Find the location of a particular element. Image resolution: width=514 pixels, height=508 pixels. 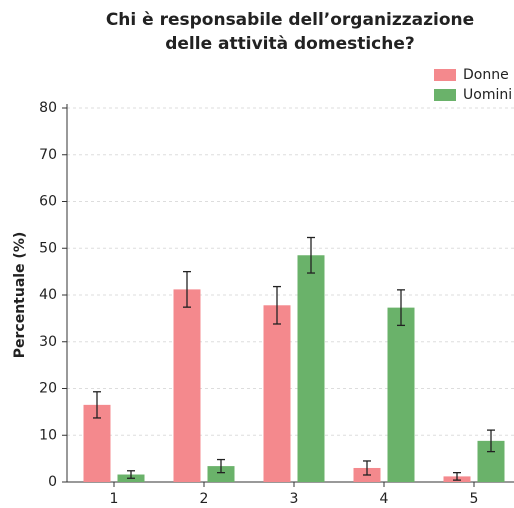

chart-title: Chi è responsabile dell’organizzazione is located at coordinates (290, 20).